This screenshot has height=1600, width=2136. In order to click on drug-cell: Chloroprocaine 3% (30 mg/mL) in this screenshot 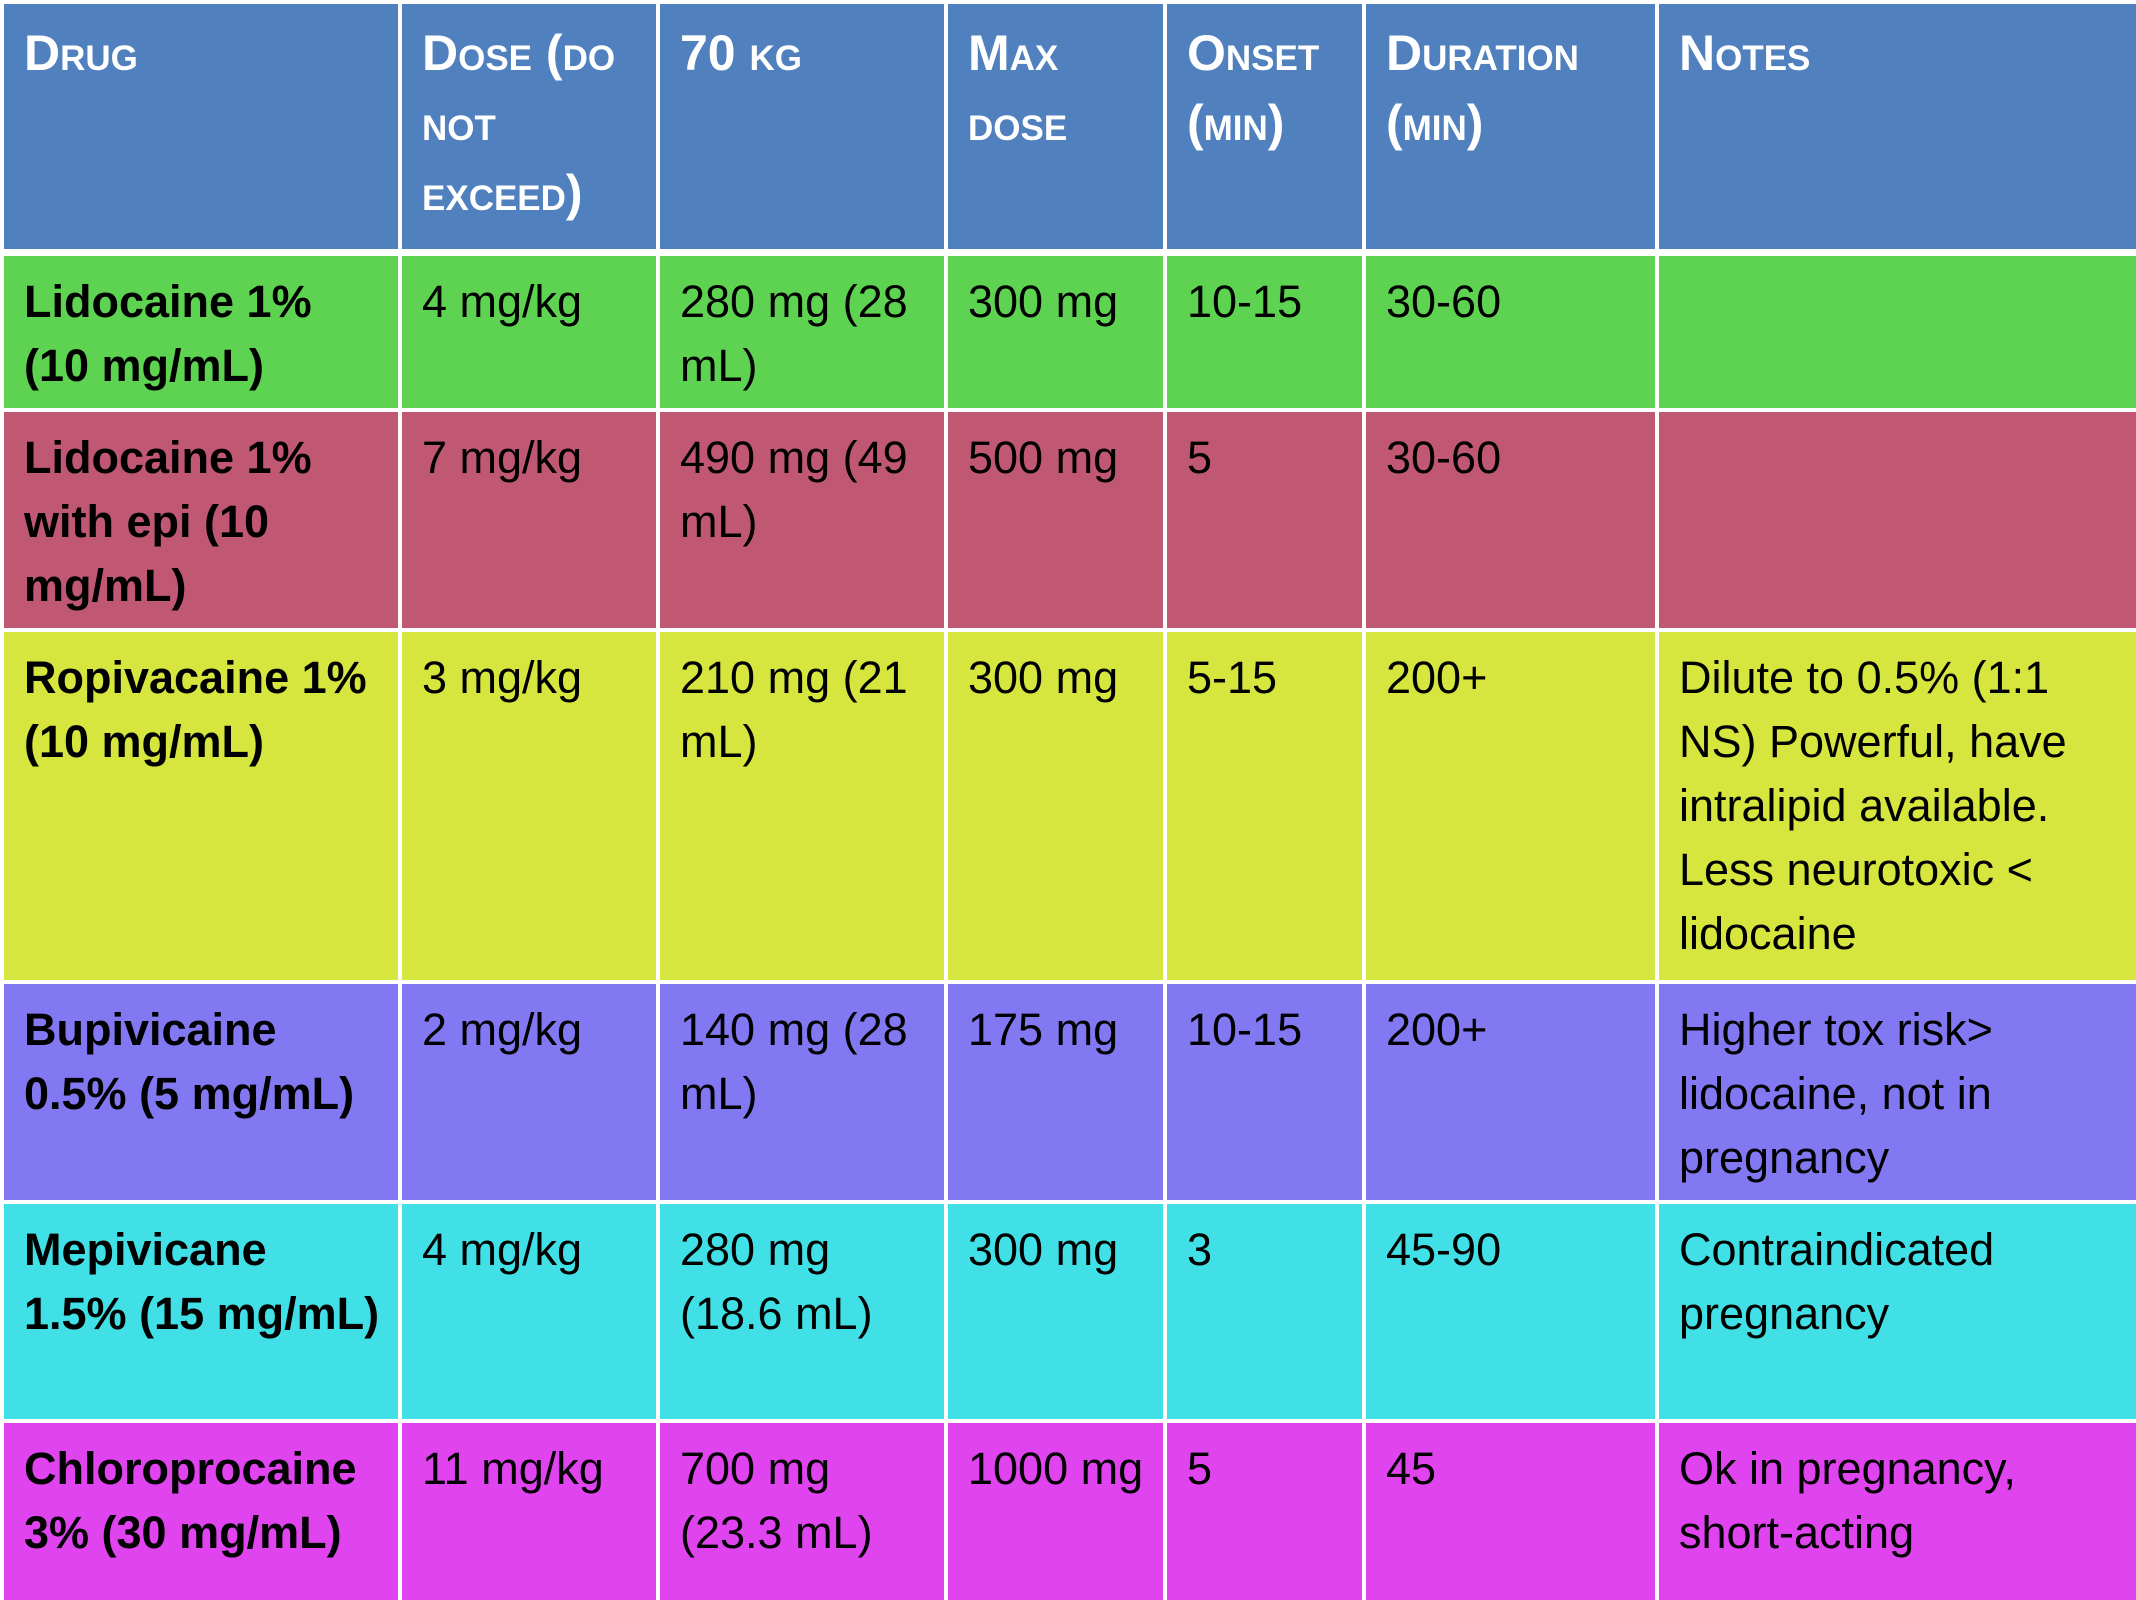, I will do `click(201, 1509)`.